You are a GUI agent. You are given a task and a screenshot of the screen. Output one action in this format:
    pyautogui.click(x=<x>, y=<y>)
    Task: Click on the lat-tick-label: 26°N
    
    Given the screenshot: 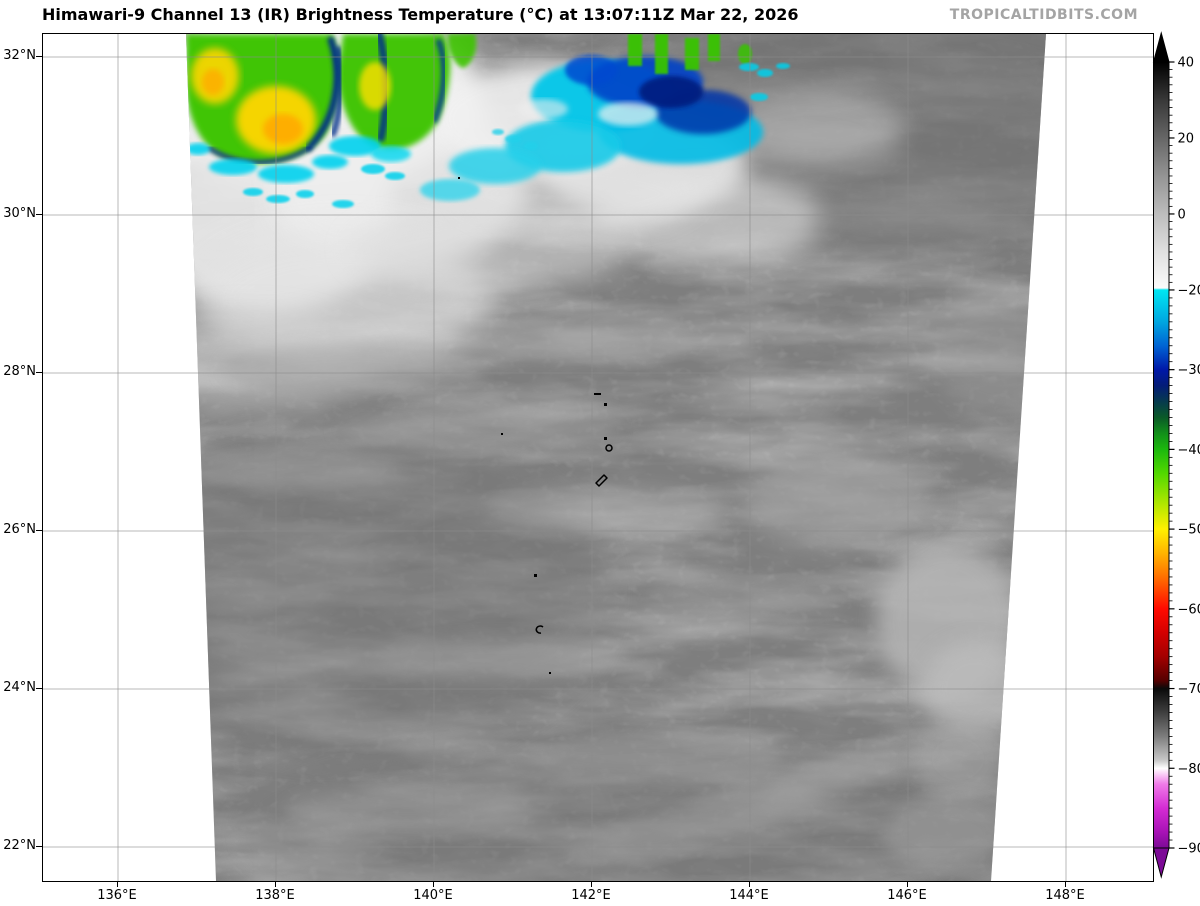 What is the action you would take?
    pyautogui.click(x=19, y=529)
    